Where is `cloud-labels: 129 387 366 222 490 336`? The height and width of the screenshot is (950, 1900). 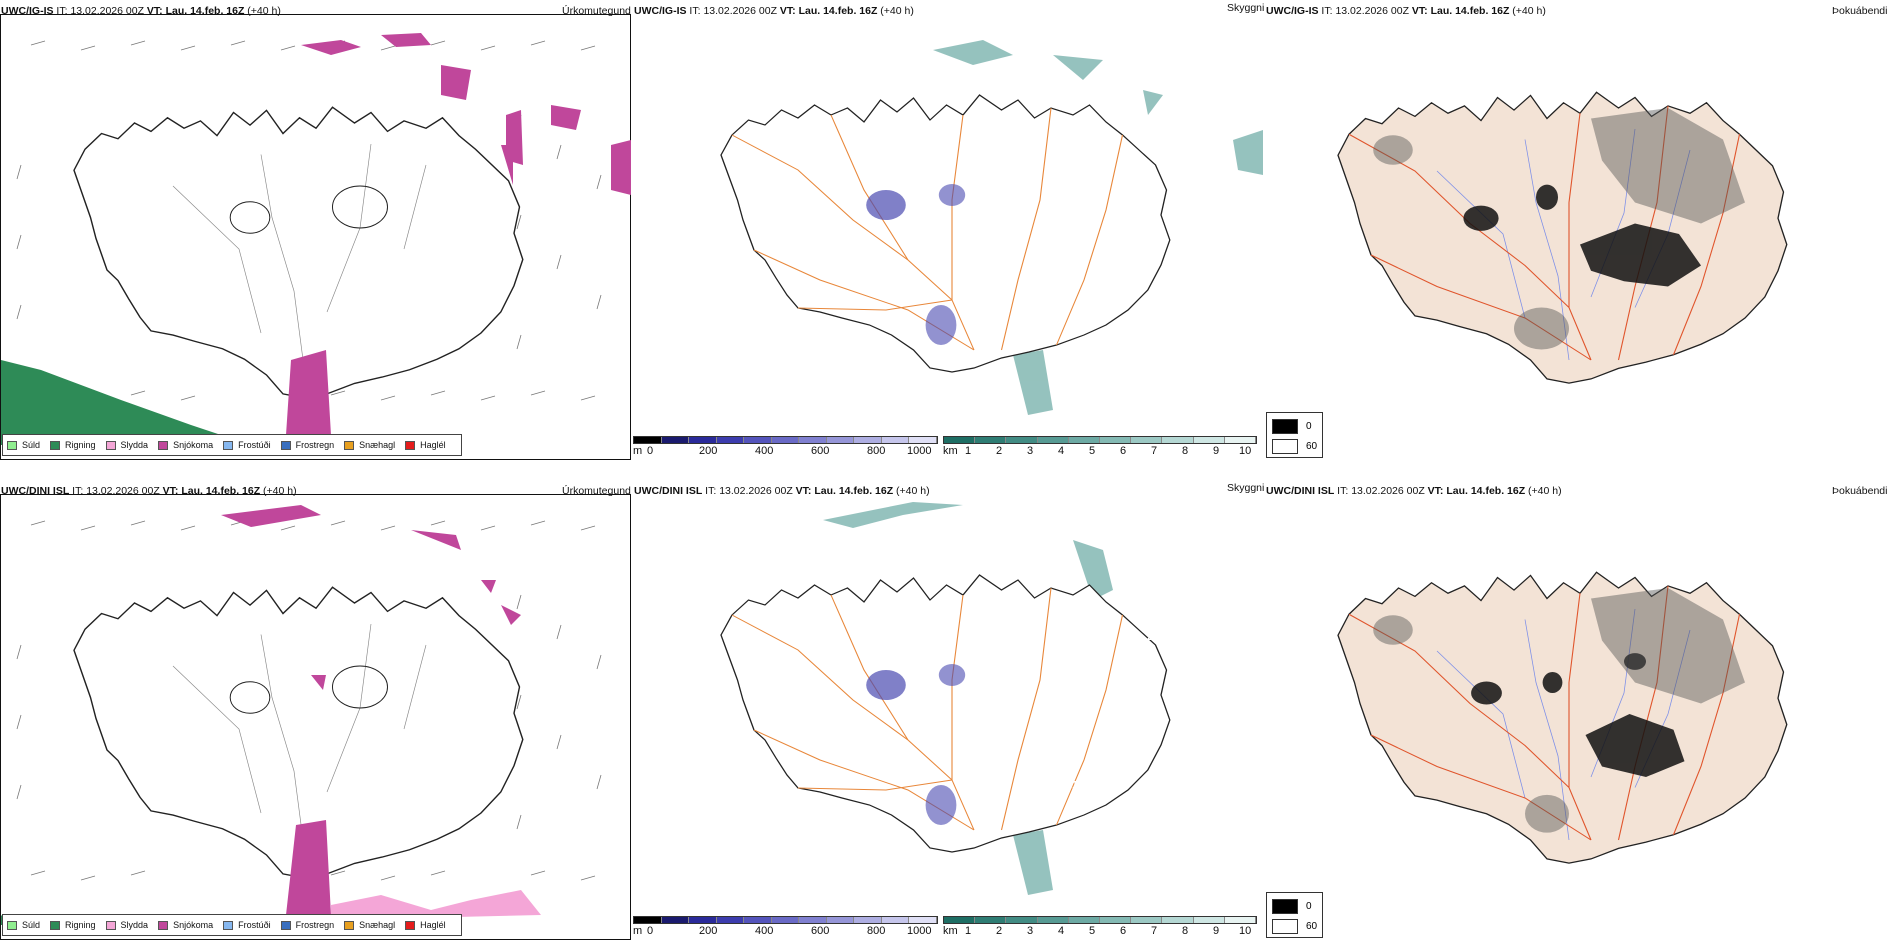
cloud-labels: 129 387 366 222 490 336 is located at coordinates (1032, 304).